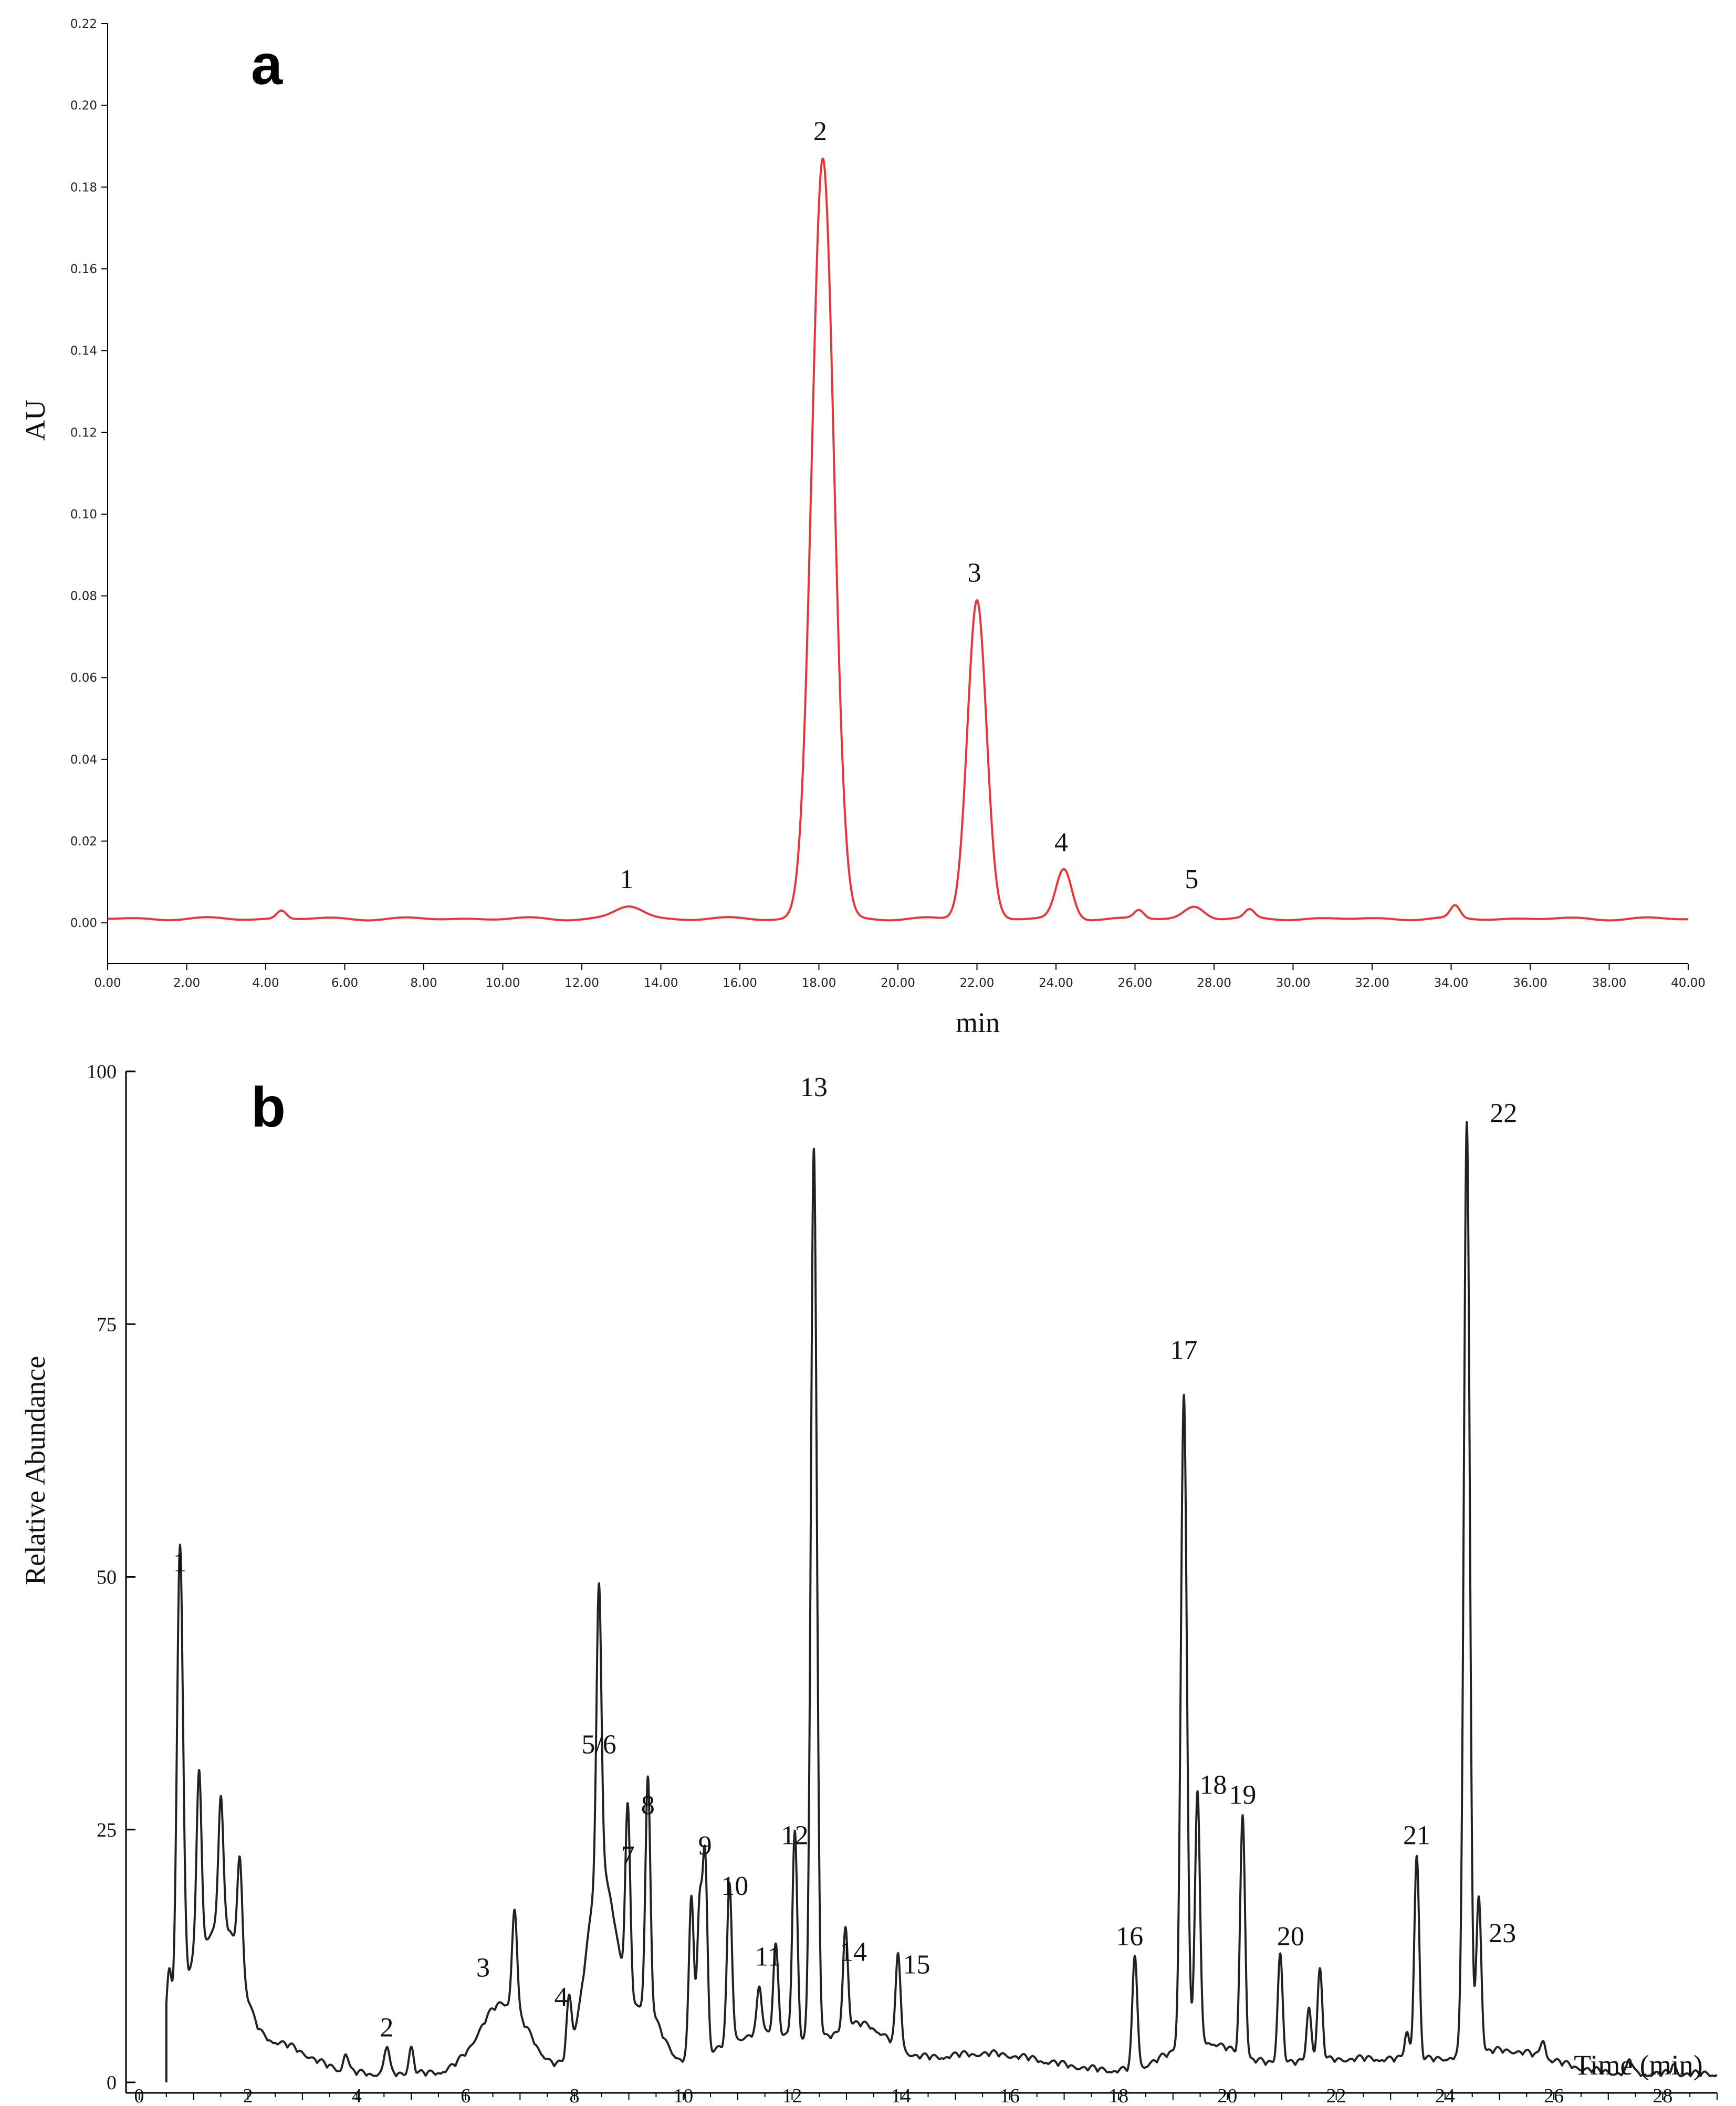 The height and width of the screenshot is (2106, 1736). What do you see at coordinates (792, 2095) in the screenshot?
I see `panel-b-x-tick-label: 12` at bounding box center [792, 2095].